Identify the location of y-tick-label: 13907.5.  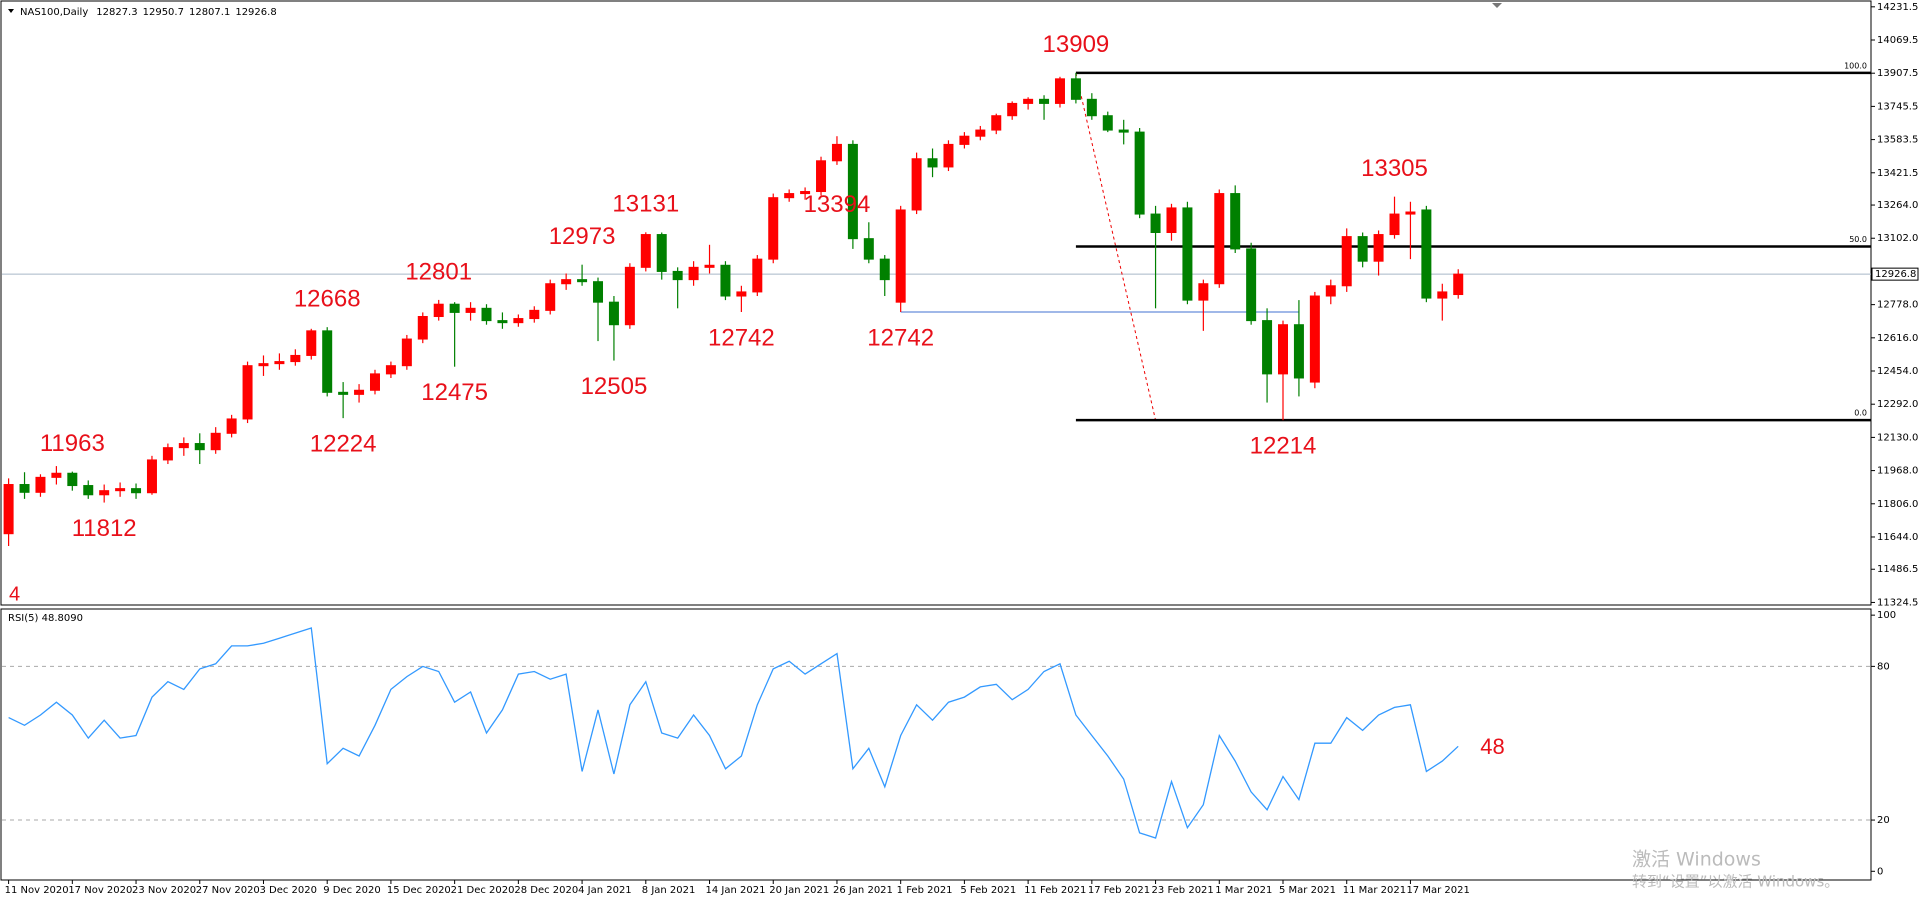
(1897, 73).